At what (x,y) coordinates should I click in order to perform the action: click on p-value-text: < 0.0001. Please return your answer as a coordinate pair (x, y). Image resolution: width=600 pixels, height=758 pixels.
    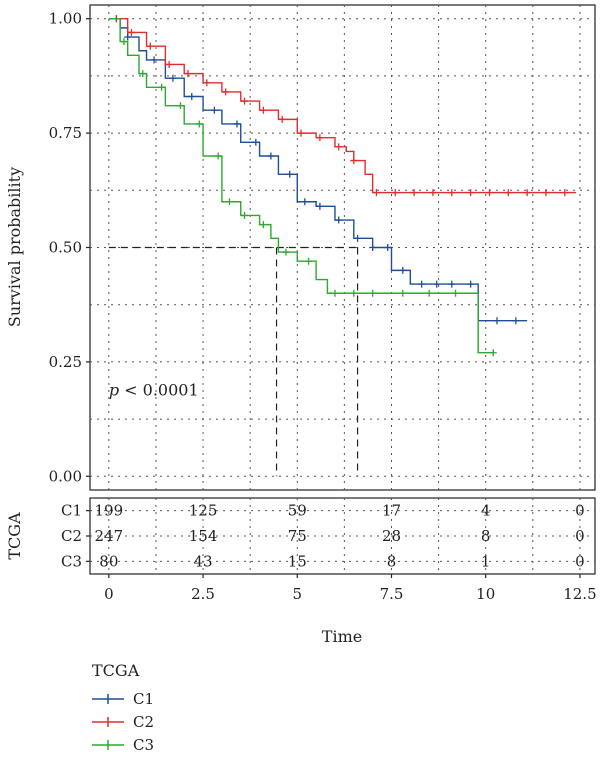
    Looking at the image, I should click on (159, 389).